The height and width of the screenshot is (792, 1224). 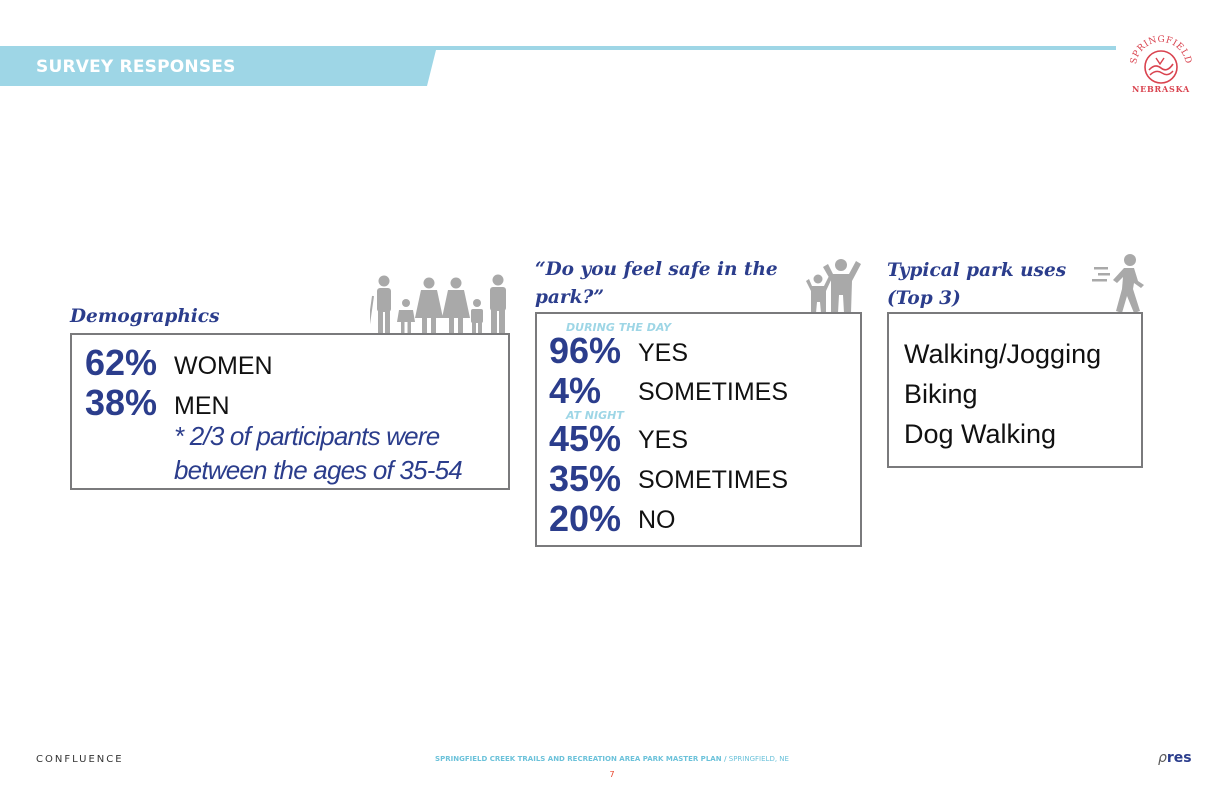 I want to click on res-logo-text: res, so click(x=1179, y=758).